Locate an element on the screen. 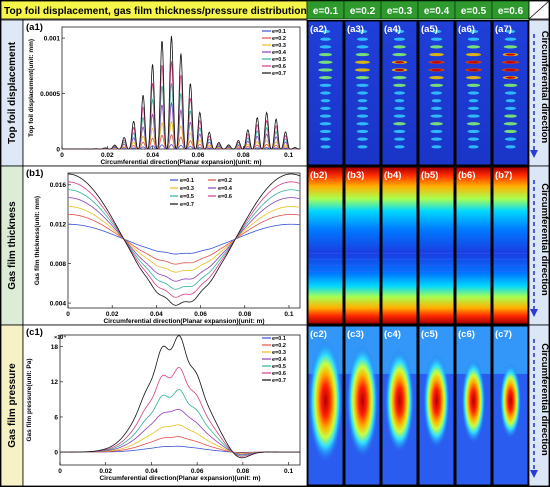 The image size is (550, 487). contour-image: (a2) is located at coordinates (325, 93).